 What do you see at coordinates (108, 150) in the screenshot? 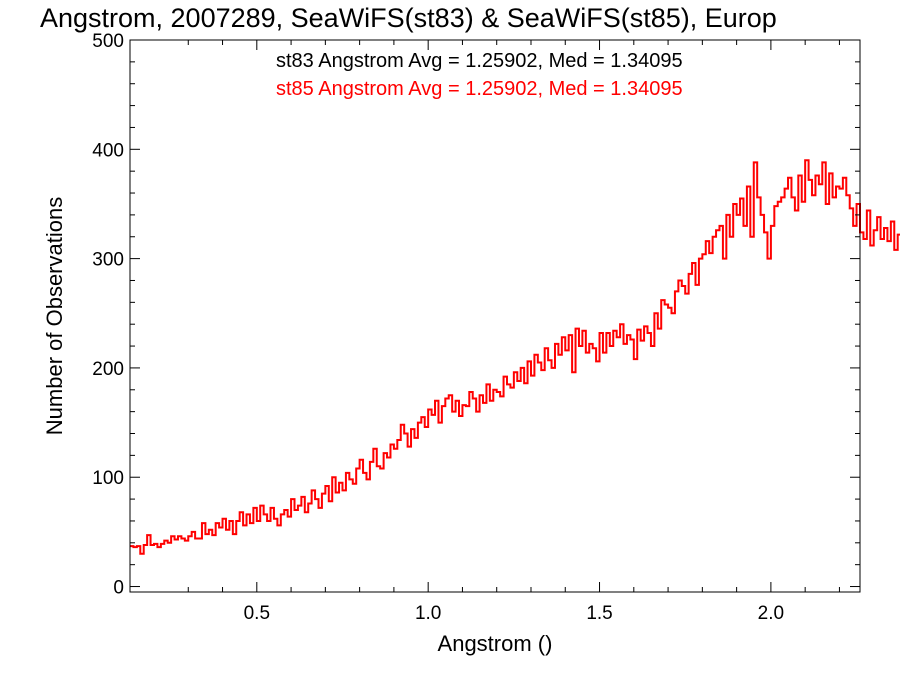
I see `y-tick-label: 400` at bounding box center [108, 150].